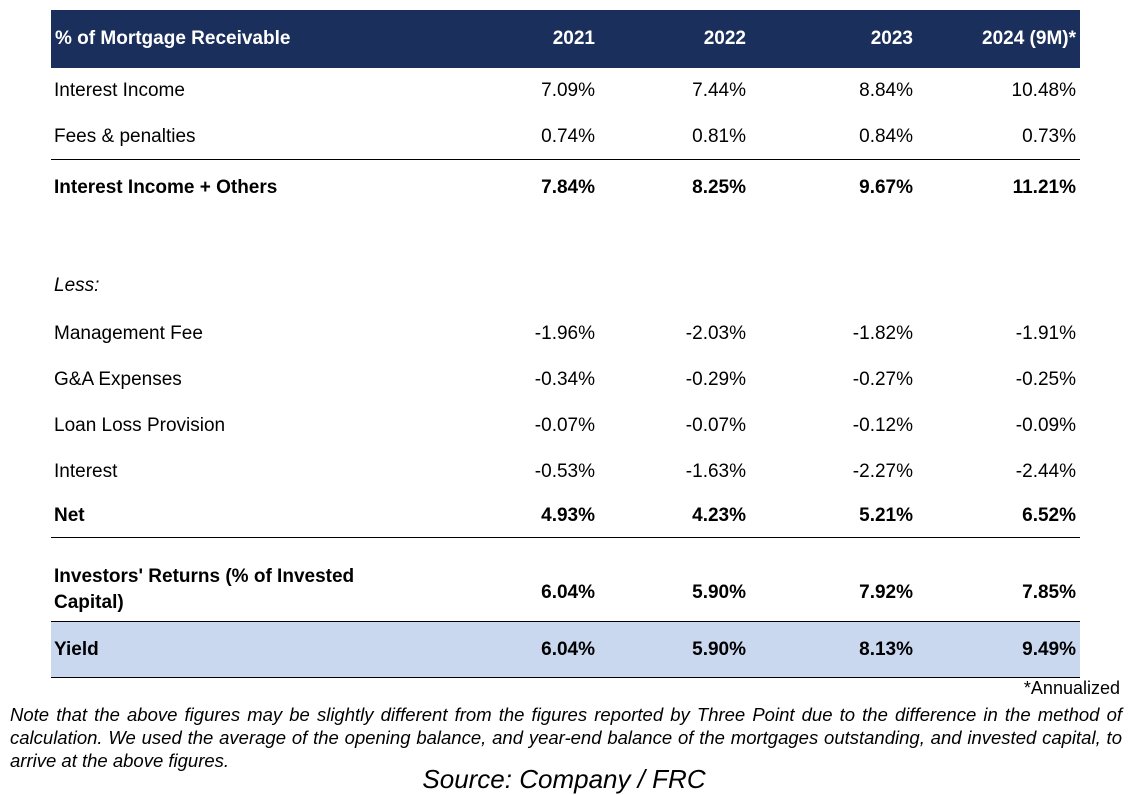  I want to click on cell-2022: -2.03%, so click(715, 333).